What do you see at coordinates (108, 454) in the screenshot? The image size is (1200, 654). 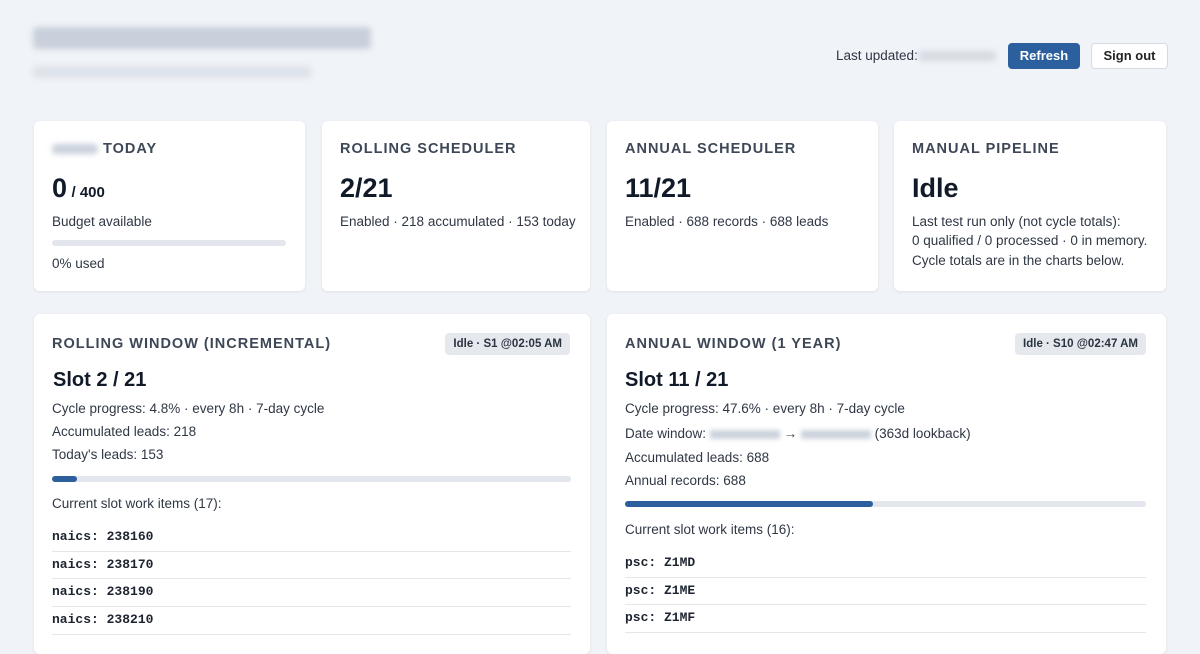 I see `window-line: Today's leads: 153` at bounding box center [108, 454].